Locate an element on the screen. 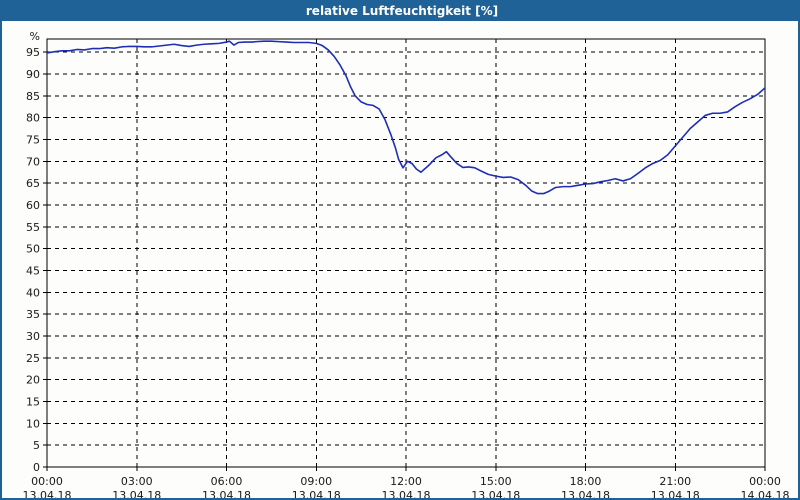  x-tick-label-time: 03:00 is located at coordinates (137, 481).